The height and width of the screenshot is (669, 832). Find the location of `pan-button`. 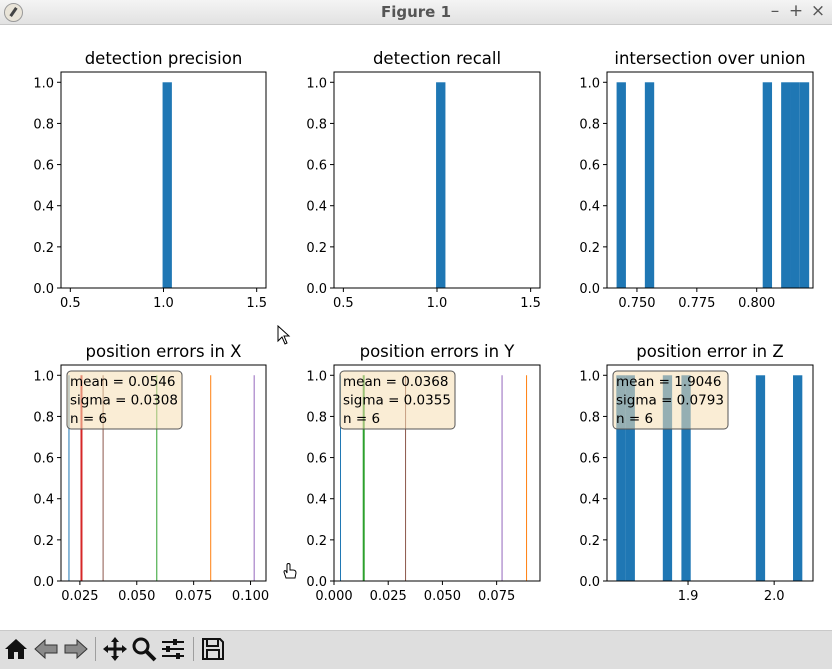

pan-button is located at coordinates (115, 649).